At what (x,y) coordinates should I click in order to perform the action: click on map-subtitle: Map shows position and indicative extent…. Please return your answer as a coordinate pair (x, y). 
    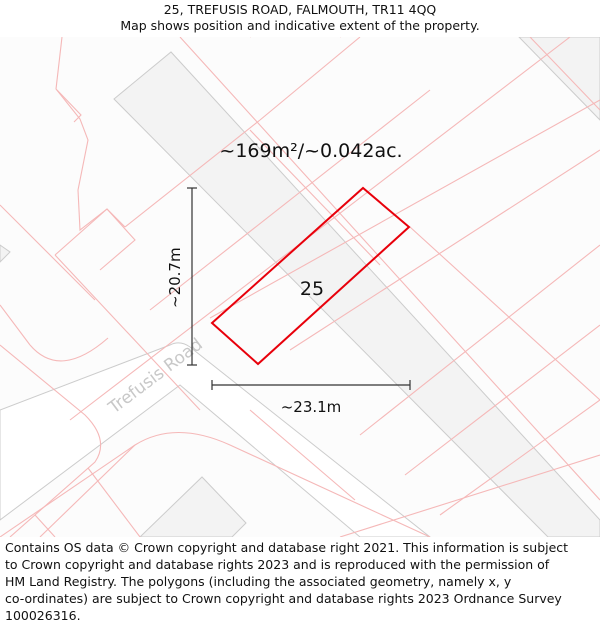
    Looking at the image, I should click on (300, 25).